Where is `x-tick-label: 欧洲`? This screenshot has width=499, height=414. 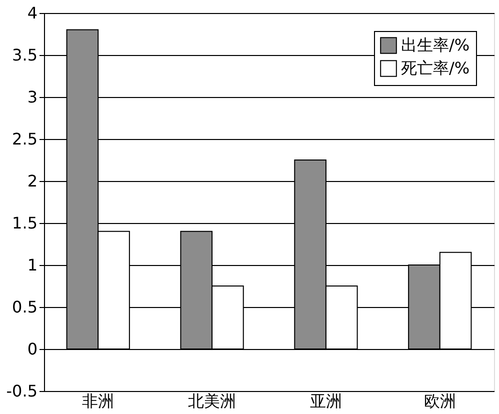 x-tick-label: 欧洲 is located at coordinates (440, 401).